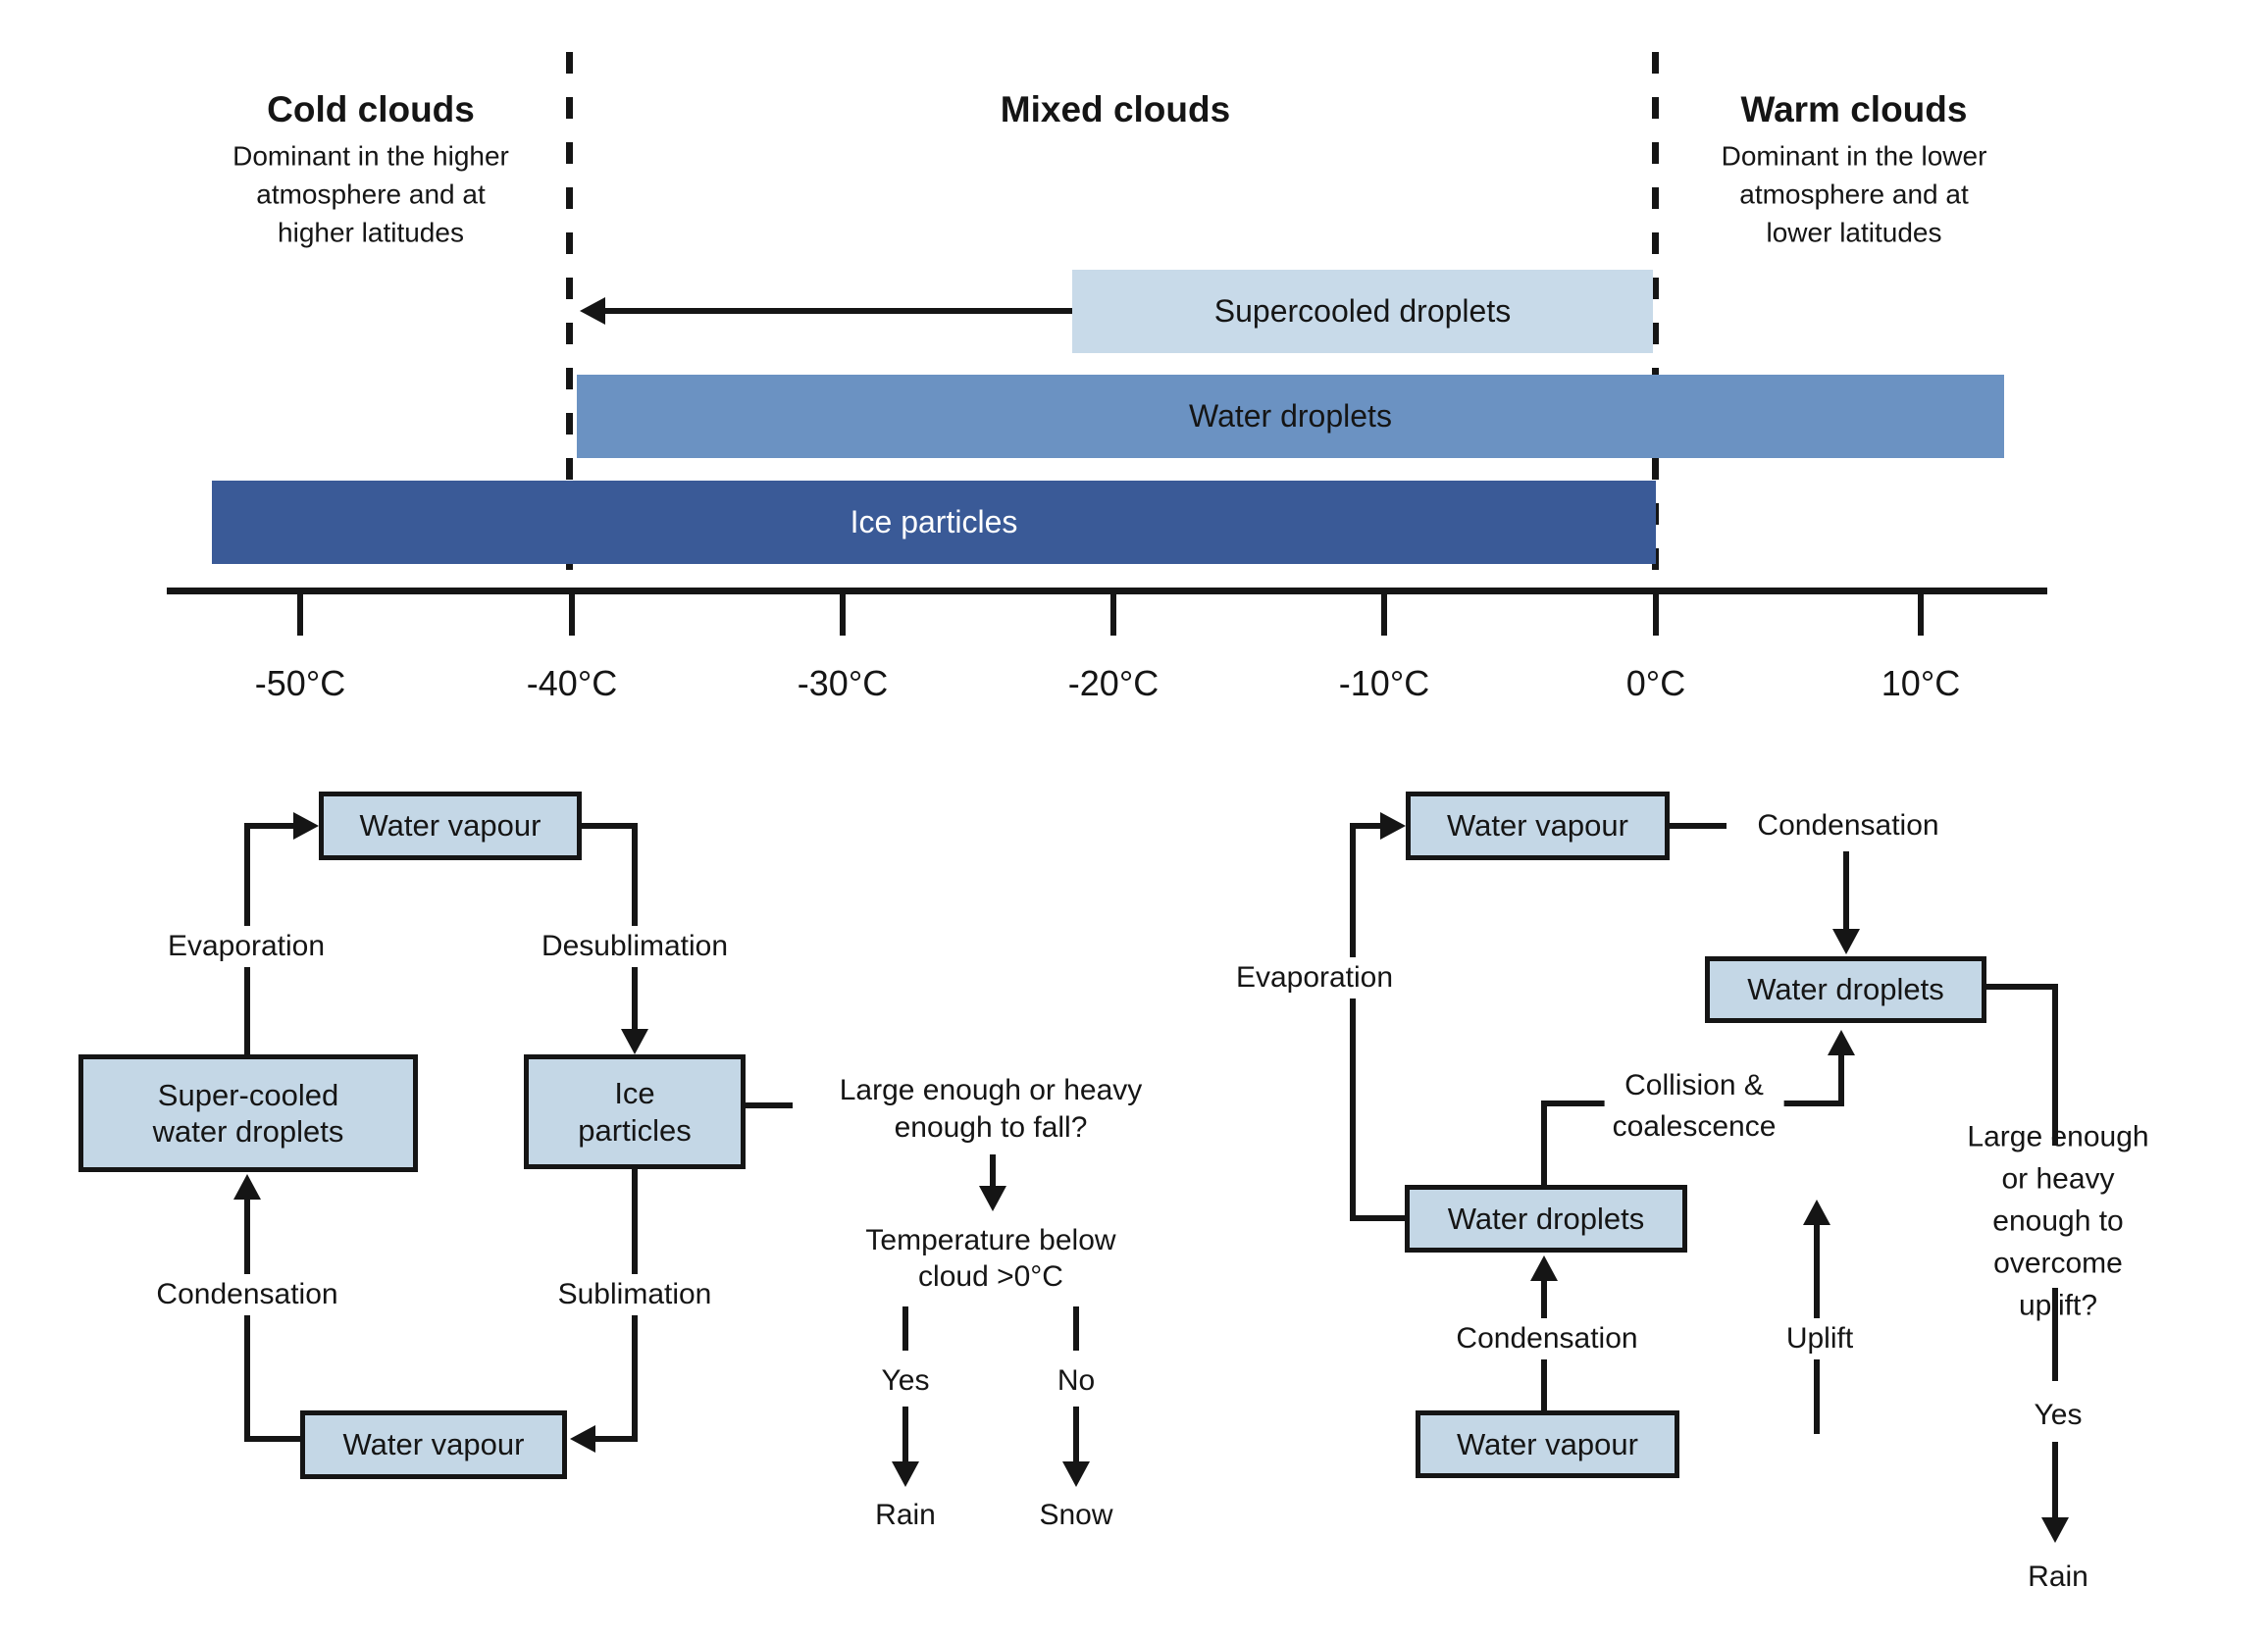  I want to click on ice-particles-bar: Ice particles, so click(934, 522).